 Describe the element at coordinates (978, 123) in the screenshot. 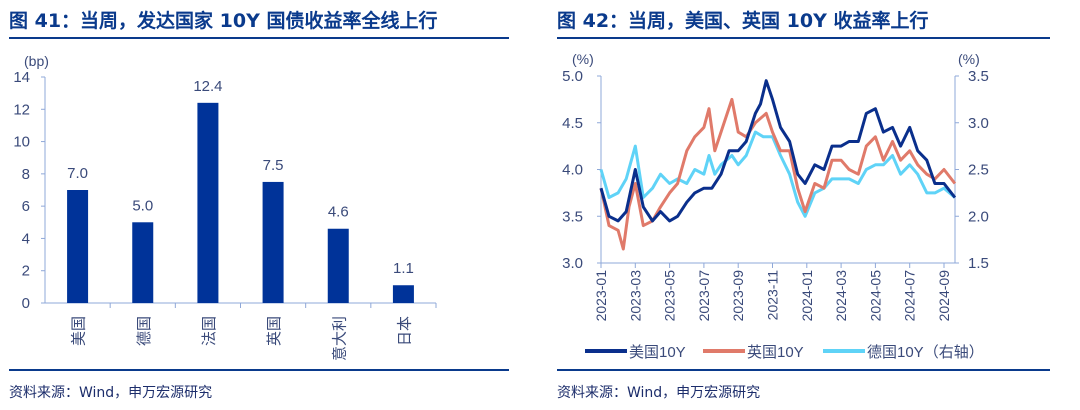

I see `right-y-tick-label: 3.0` at that location.